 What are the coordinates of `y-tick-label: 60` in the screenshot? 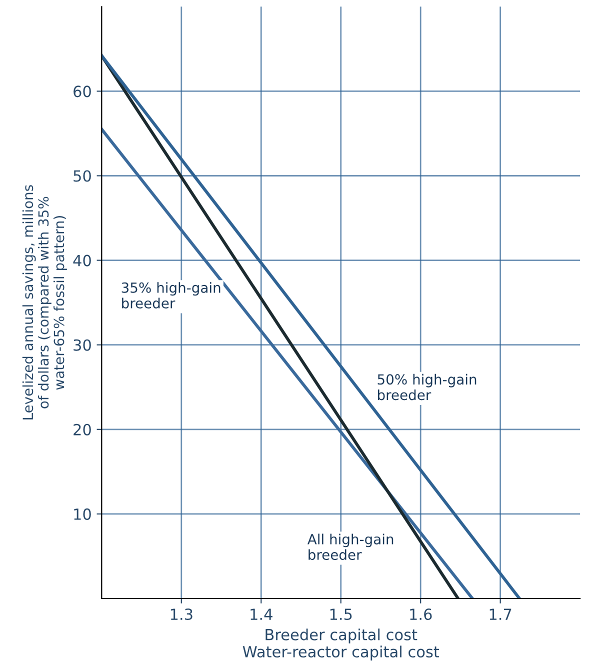 It's located at (82, 92).